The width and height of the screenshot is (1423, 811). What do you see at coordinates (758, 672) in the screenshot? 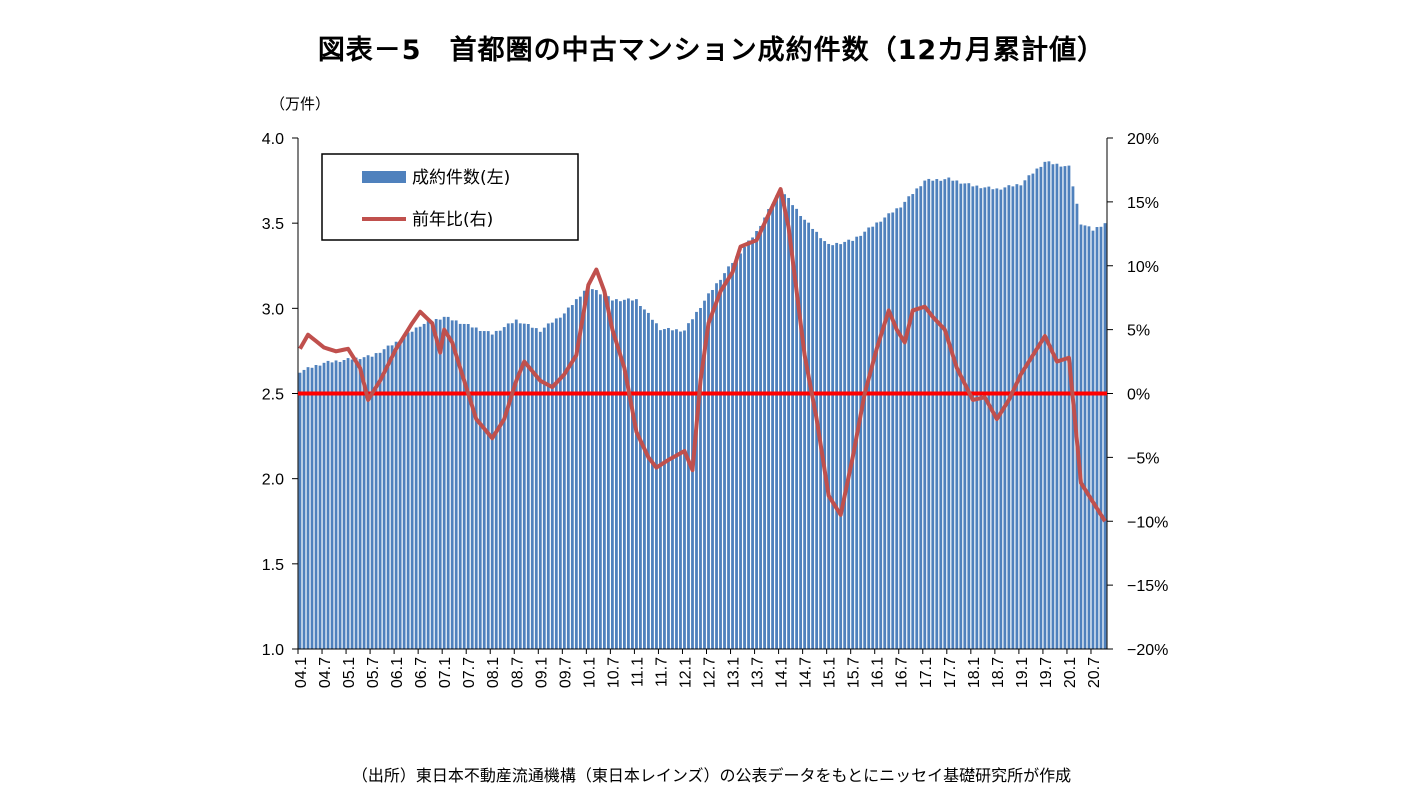
I see `x-tick-label: 13.7` at bounding box center [758, 672].